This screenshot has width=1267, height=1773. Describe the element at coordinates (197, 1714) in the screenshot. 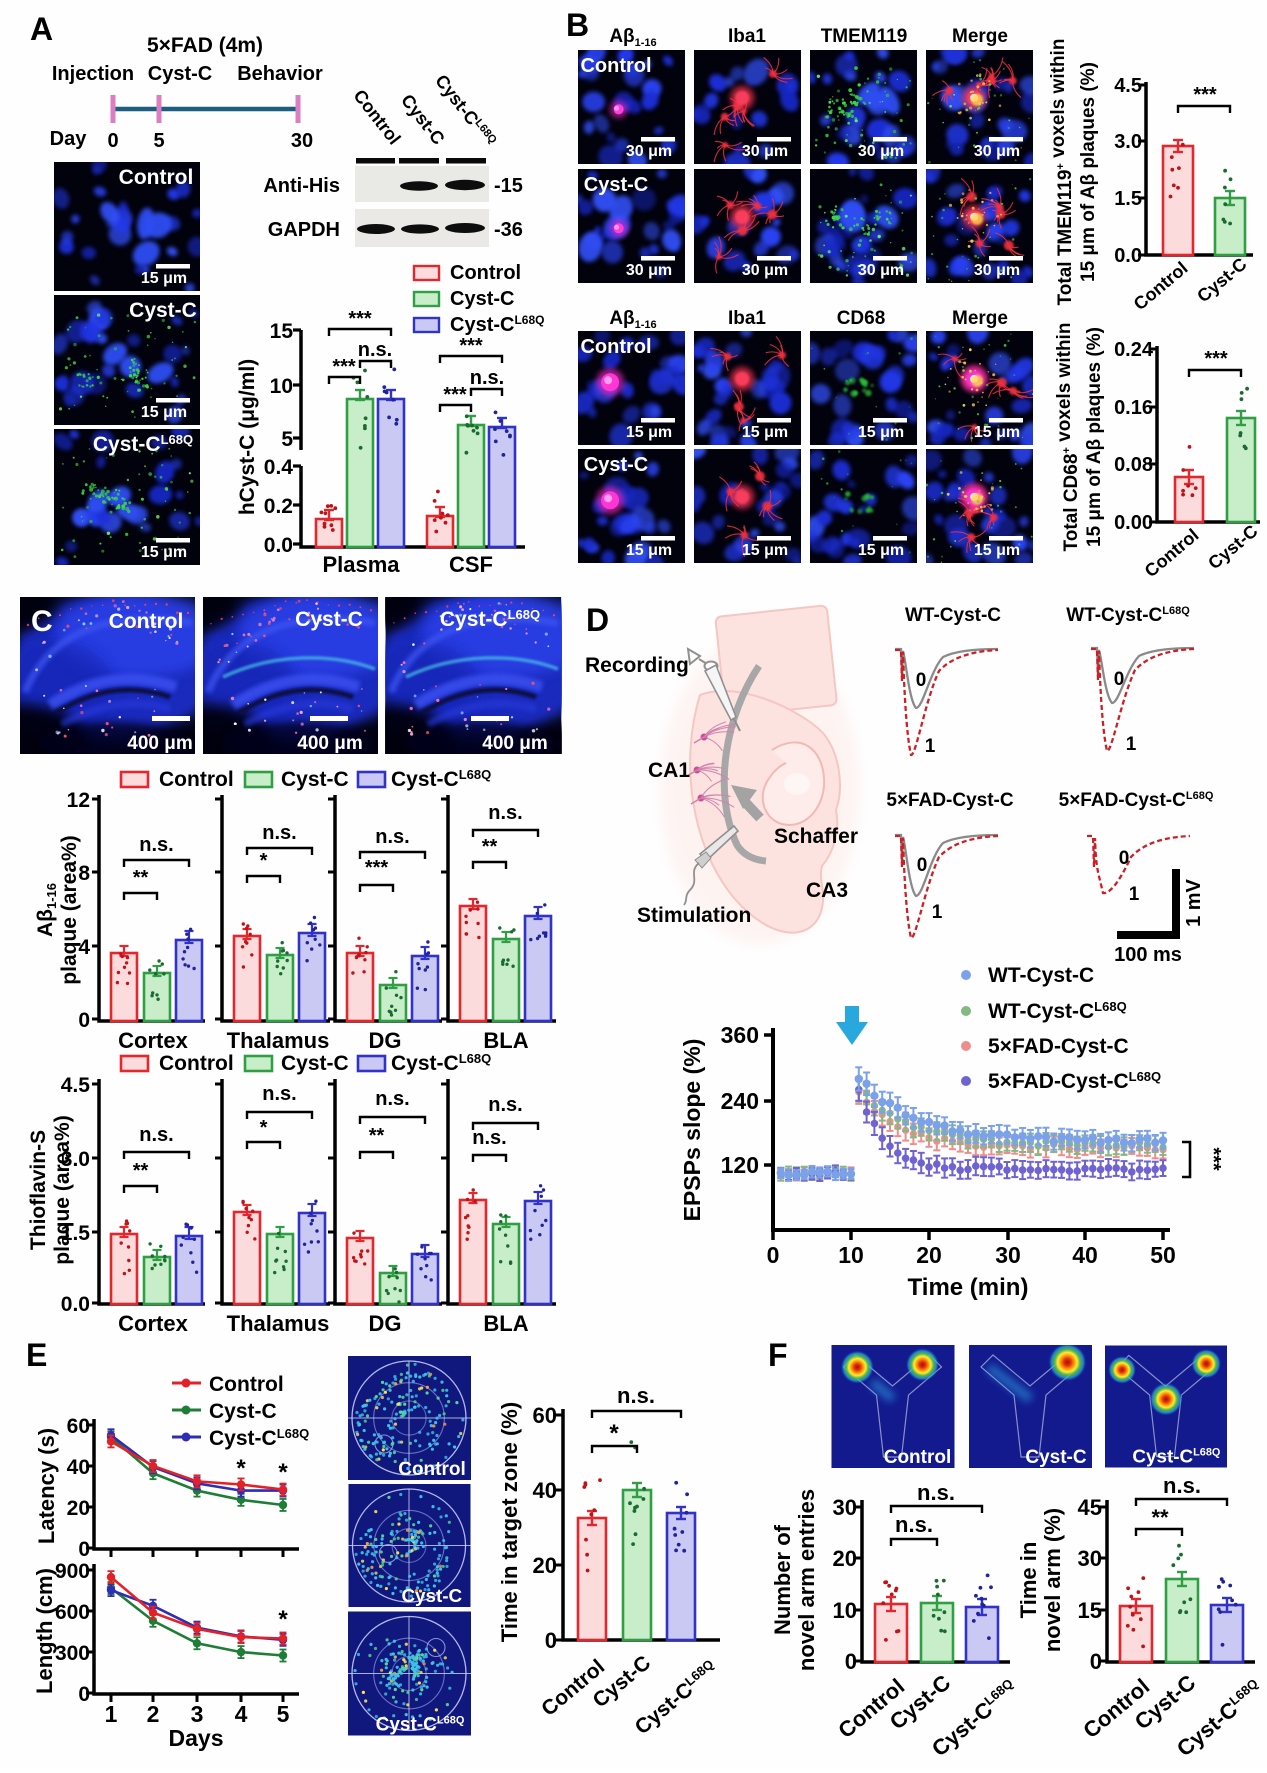

I see `svg-text: 3` at that location.